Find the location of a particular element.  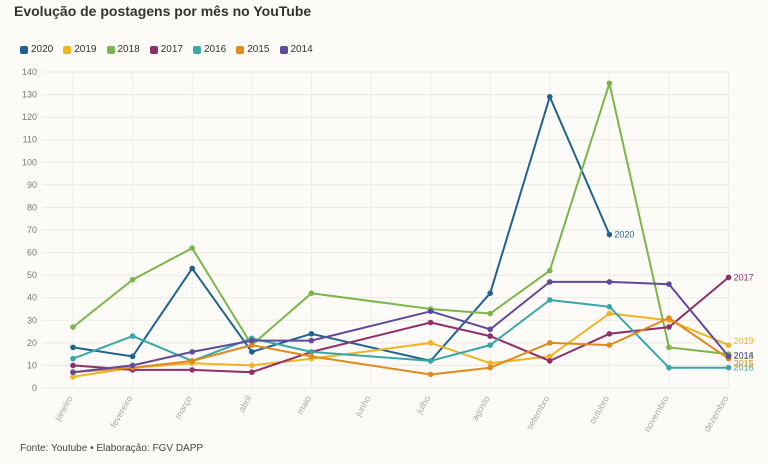

y-tick-label: 30 is located at coordinates (32, 320).